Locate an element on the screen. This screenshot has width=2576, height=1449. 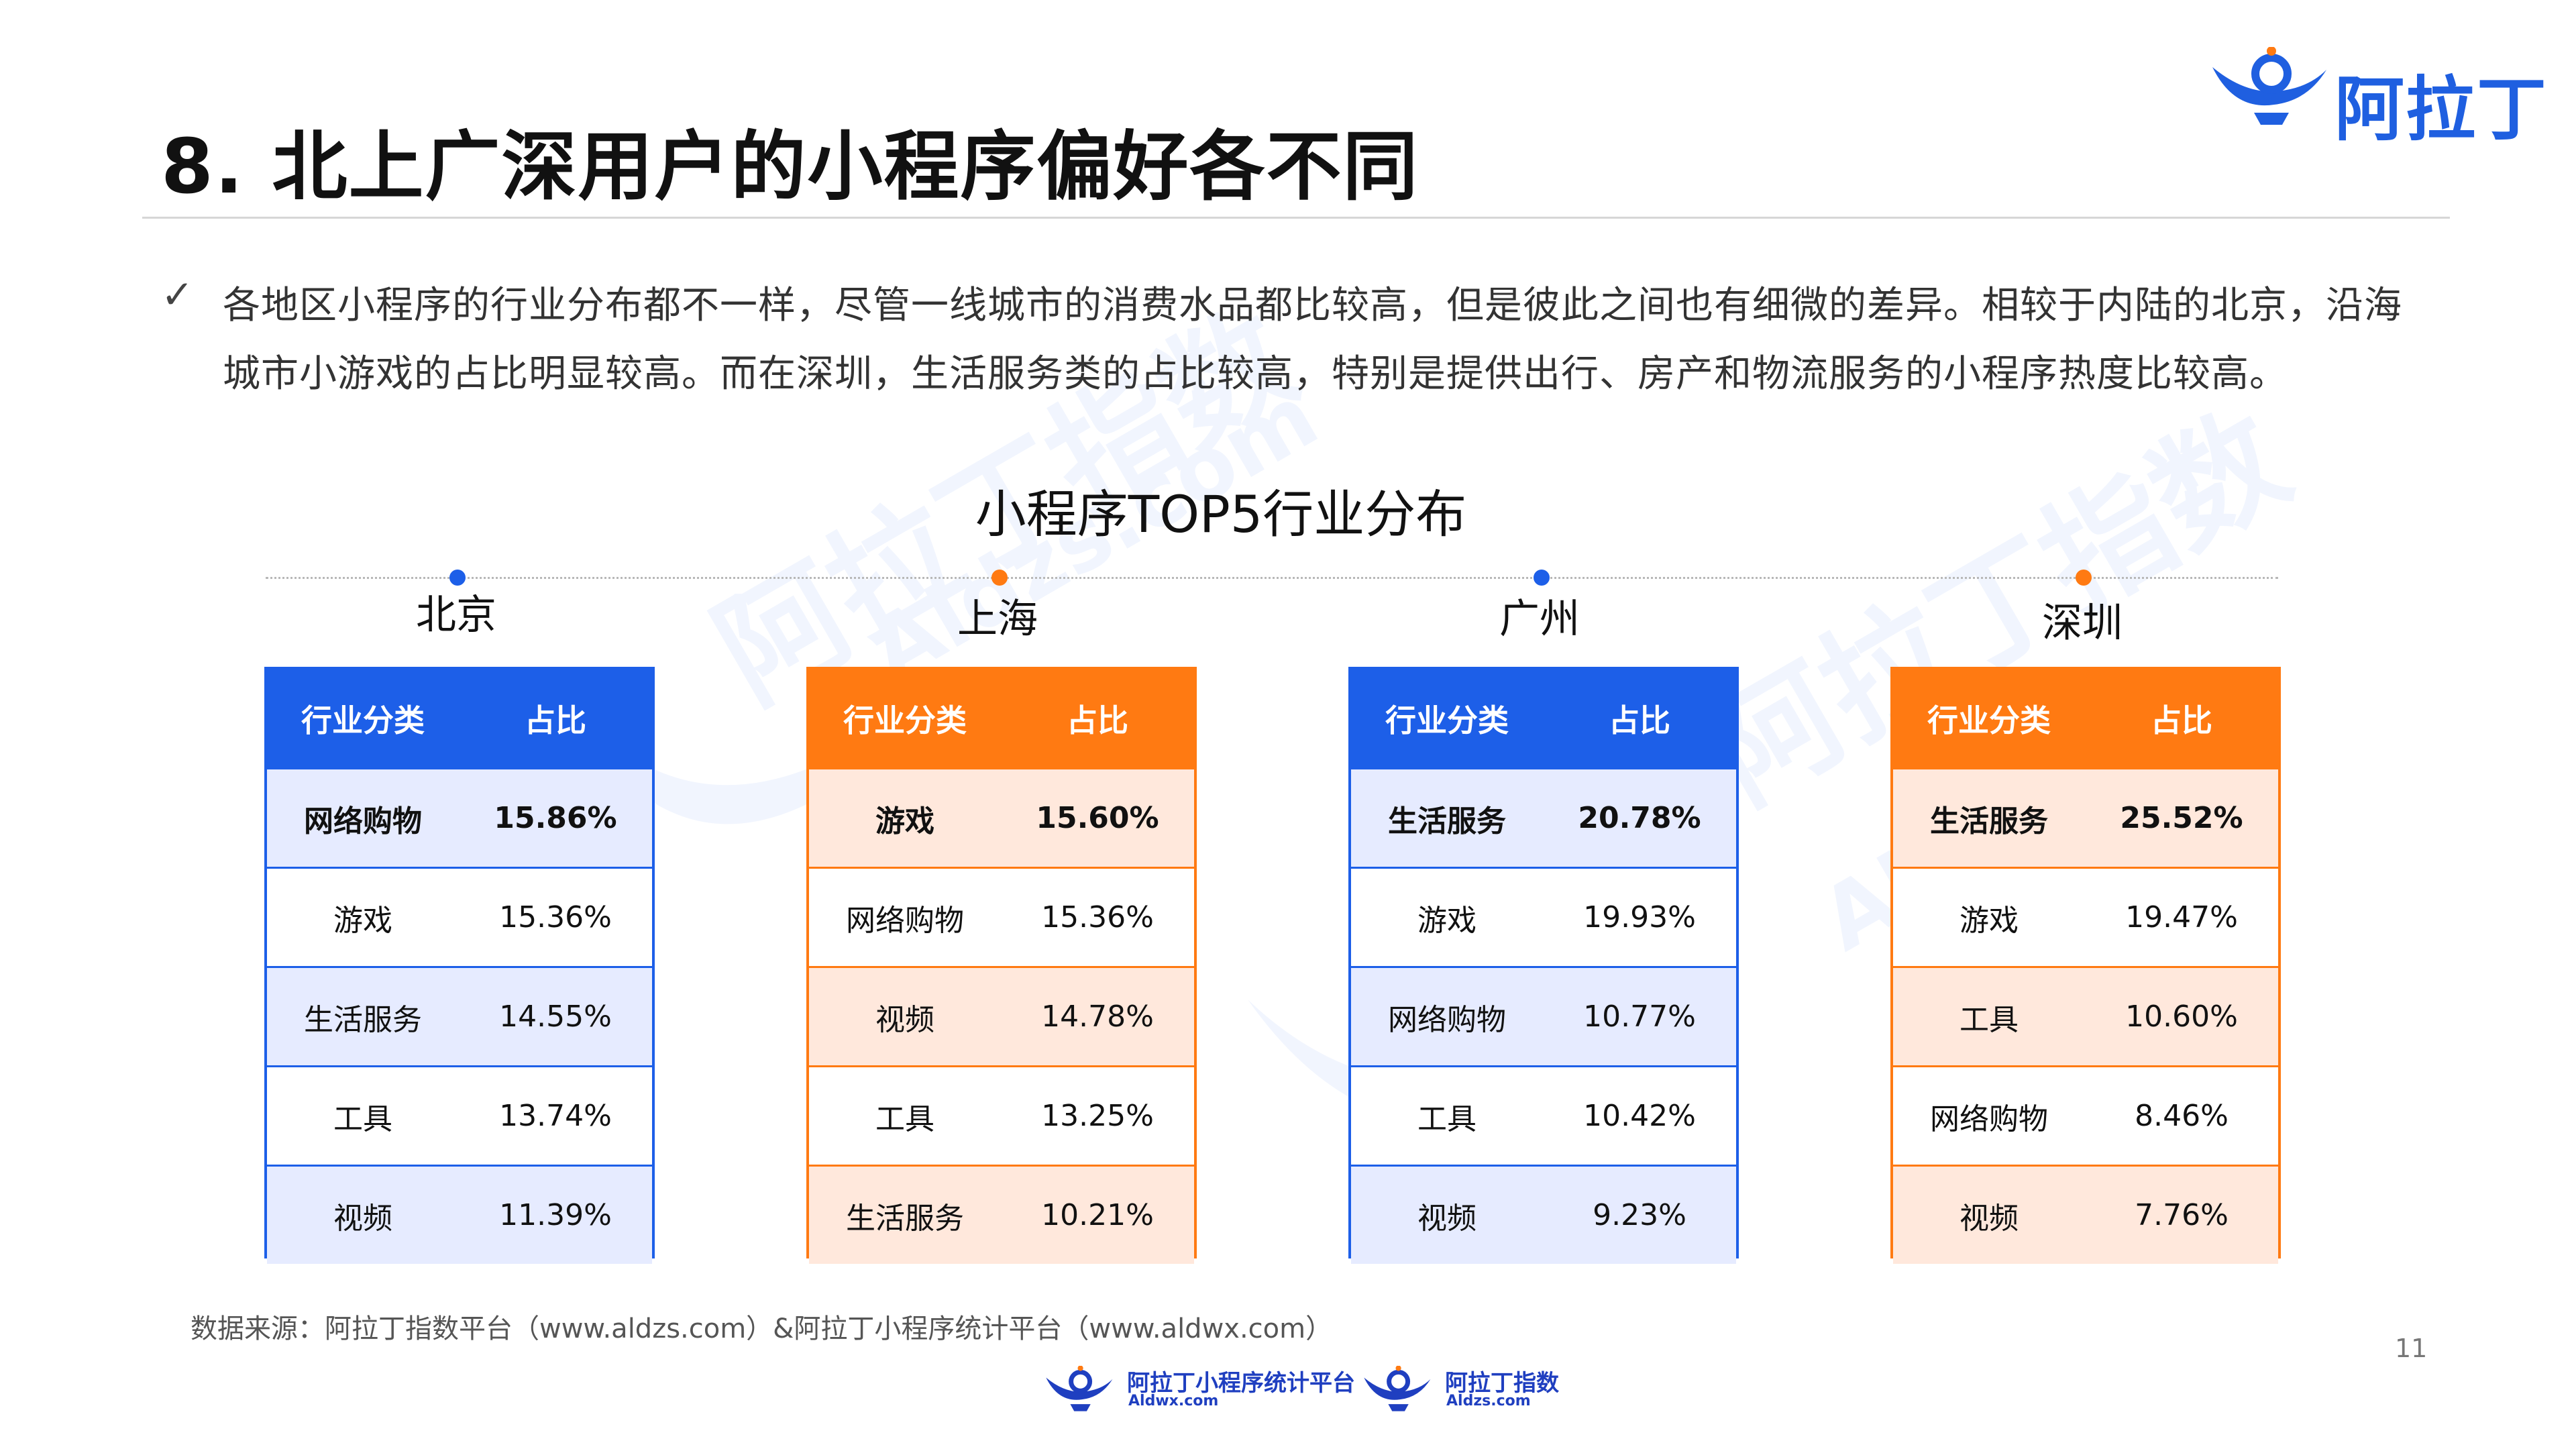
city-dot-shanghai is located at coordinates (999, 578).